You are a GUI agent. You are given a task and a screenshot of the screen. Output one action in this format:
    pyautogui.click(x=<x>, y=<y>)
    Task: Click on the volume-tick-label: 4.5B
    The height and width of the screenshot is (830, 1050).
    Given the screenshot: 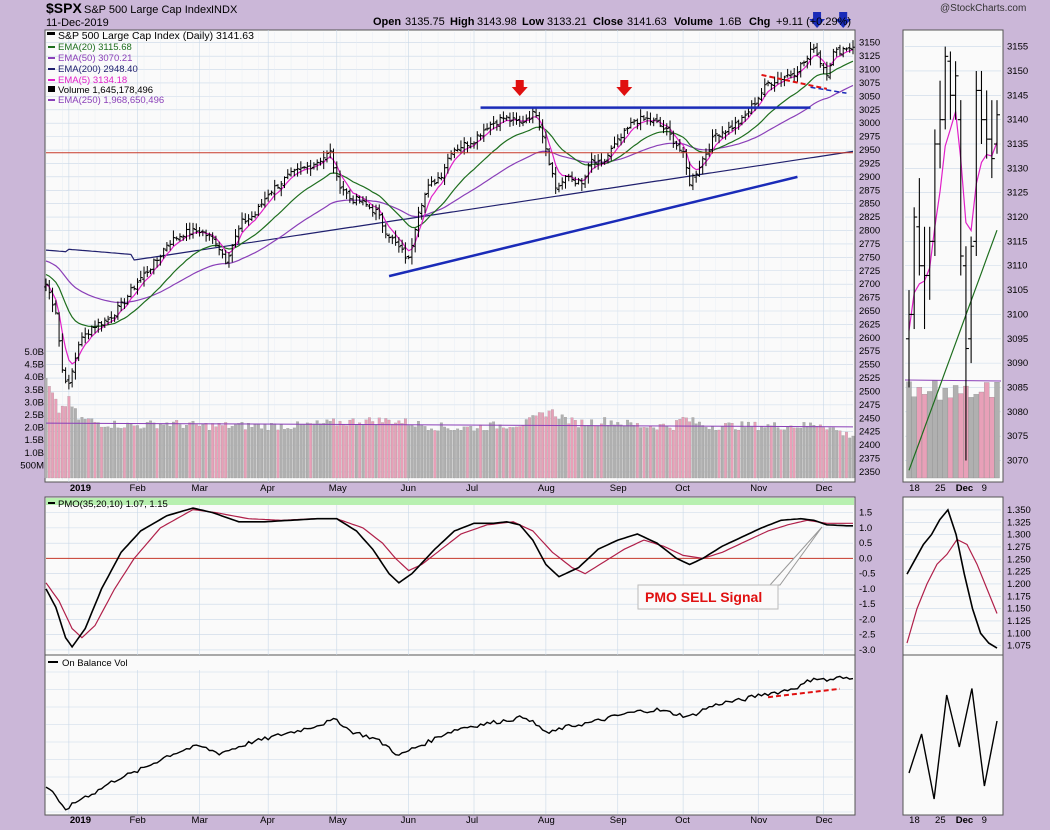 What is the action you would take?
    pyautogui.click(x=34, y=365)
    